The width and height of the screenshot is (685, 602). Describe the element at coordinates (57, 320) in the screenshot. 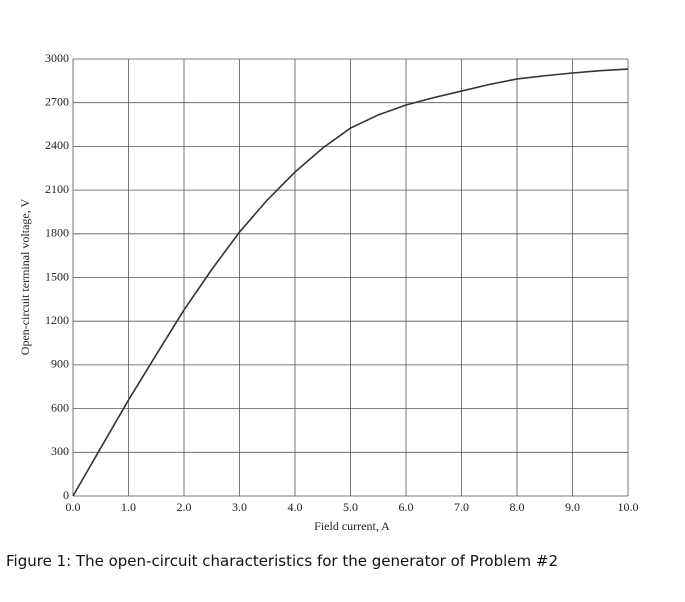

I see `y-tick-label: 1200` at that location.